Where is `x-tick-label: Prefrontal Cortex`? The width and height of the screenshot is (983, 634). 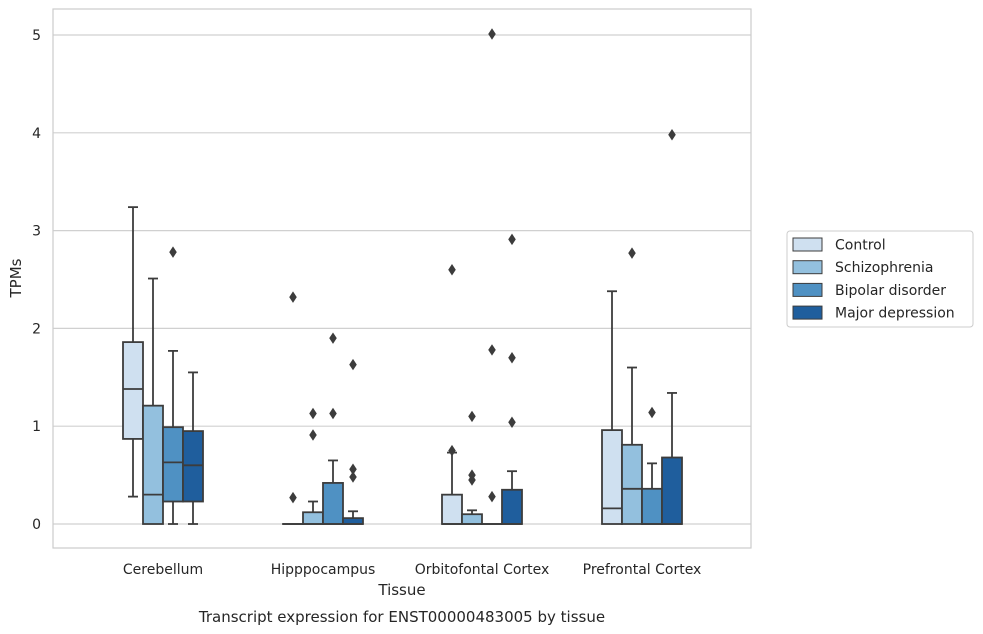 x-tick-label: Prefrontal Cortex is located at coordinates (642, 570).